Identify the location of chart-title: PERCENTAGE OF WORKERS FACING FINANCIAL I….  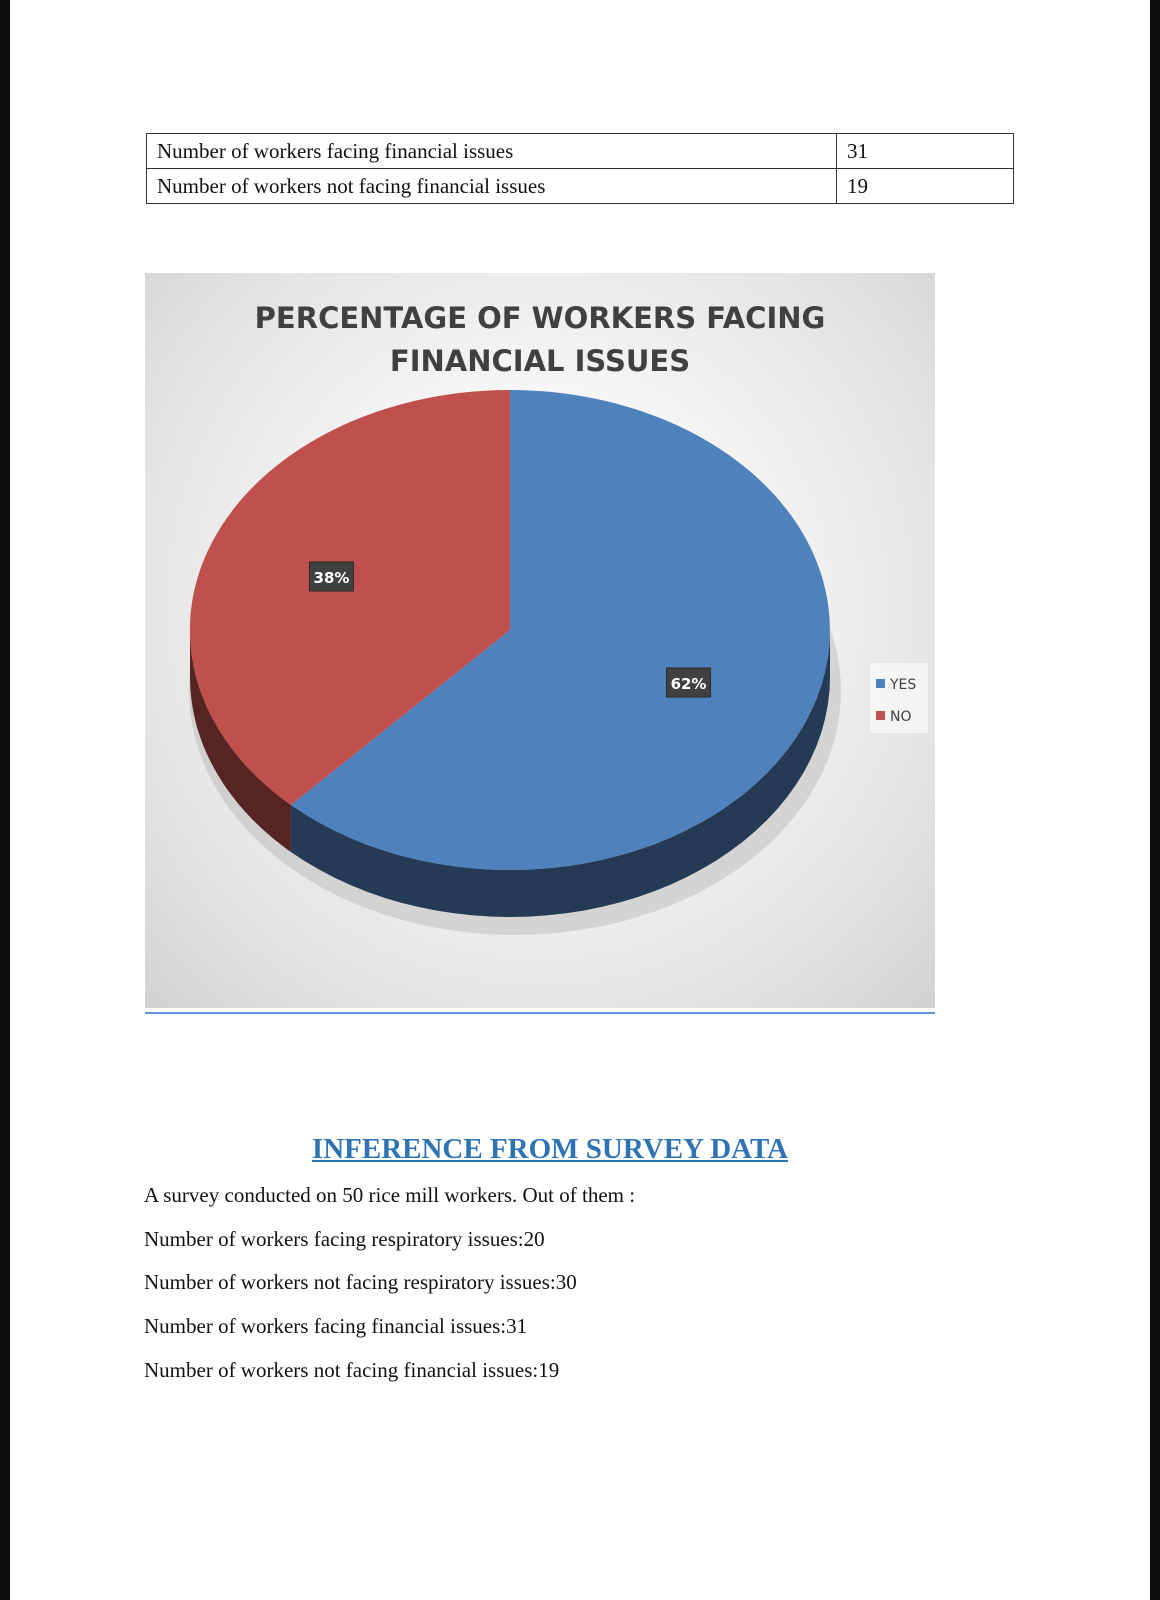
(540, 340).